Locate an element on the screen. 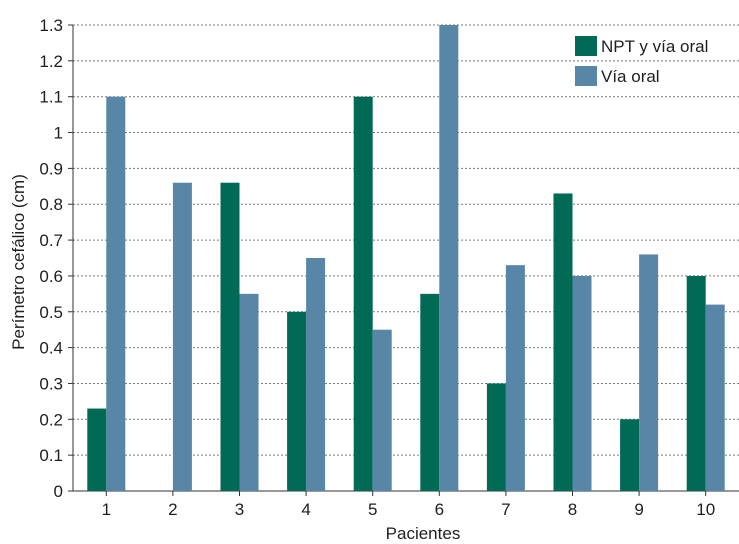 Image resolution: width=739 pixels, height=544 pixels. legend-label-npt: NPT y vía oral is located at coordinates (654, 46).